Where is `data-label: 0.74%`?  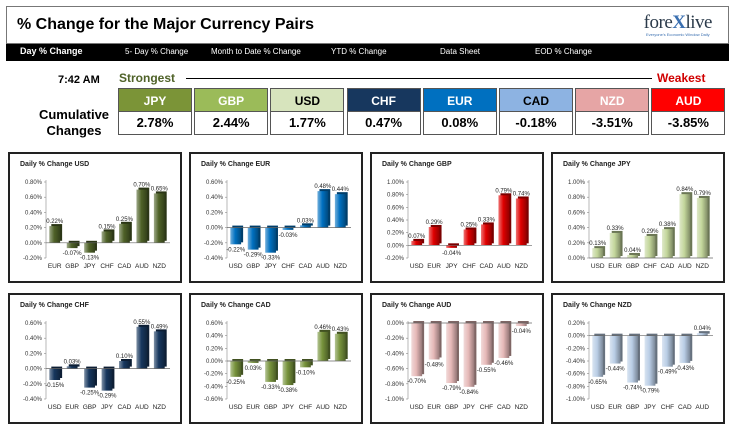
data-label: 0.74% is located at coordinates (522, 194).